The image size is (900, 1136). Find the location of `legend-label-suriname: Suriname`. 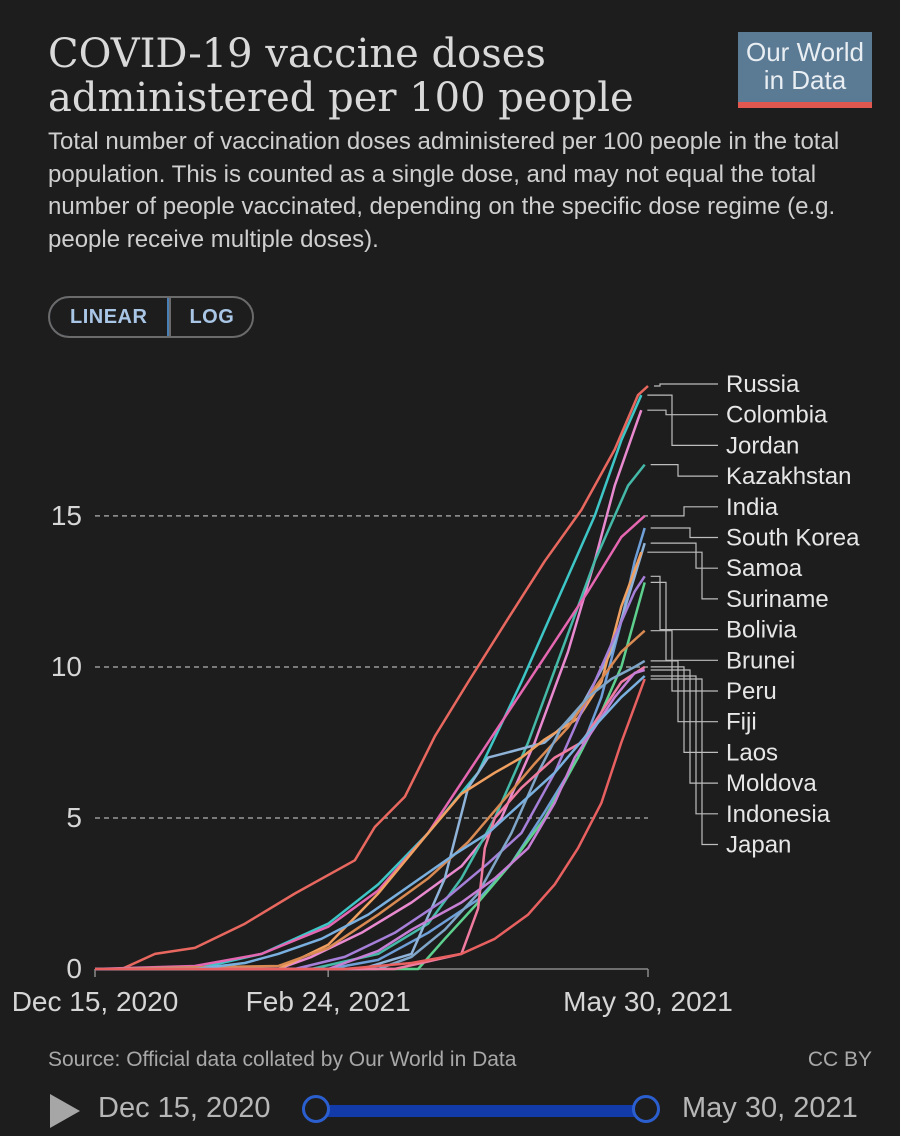

legend-label-suriname: Suriname is located at coordinates (777, 599).